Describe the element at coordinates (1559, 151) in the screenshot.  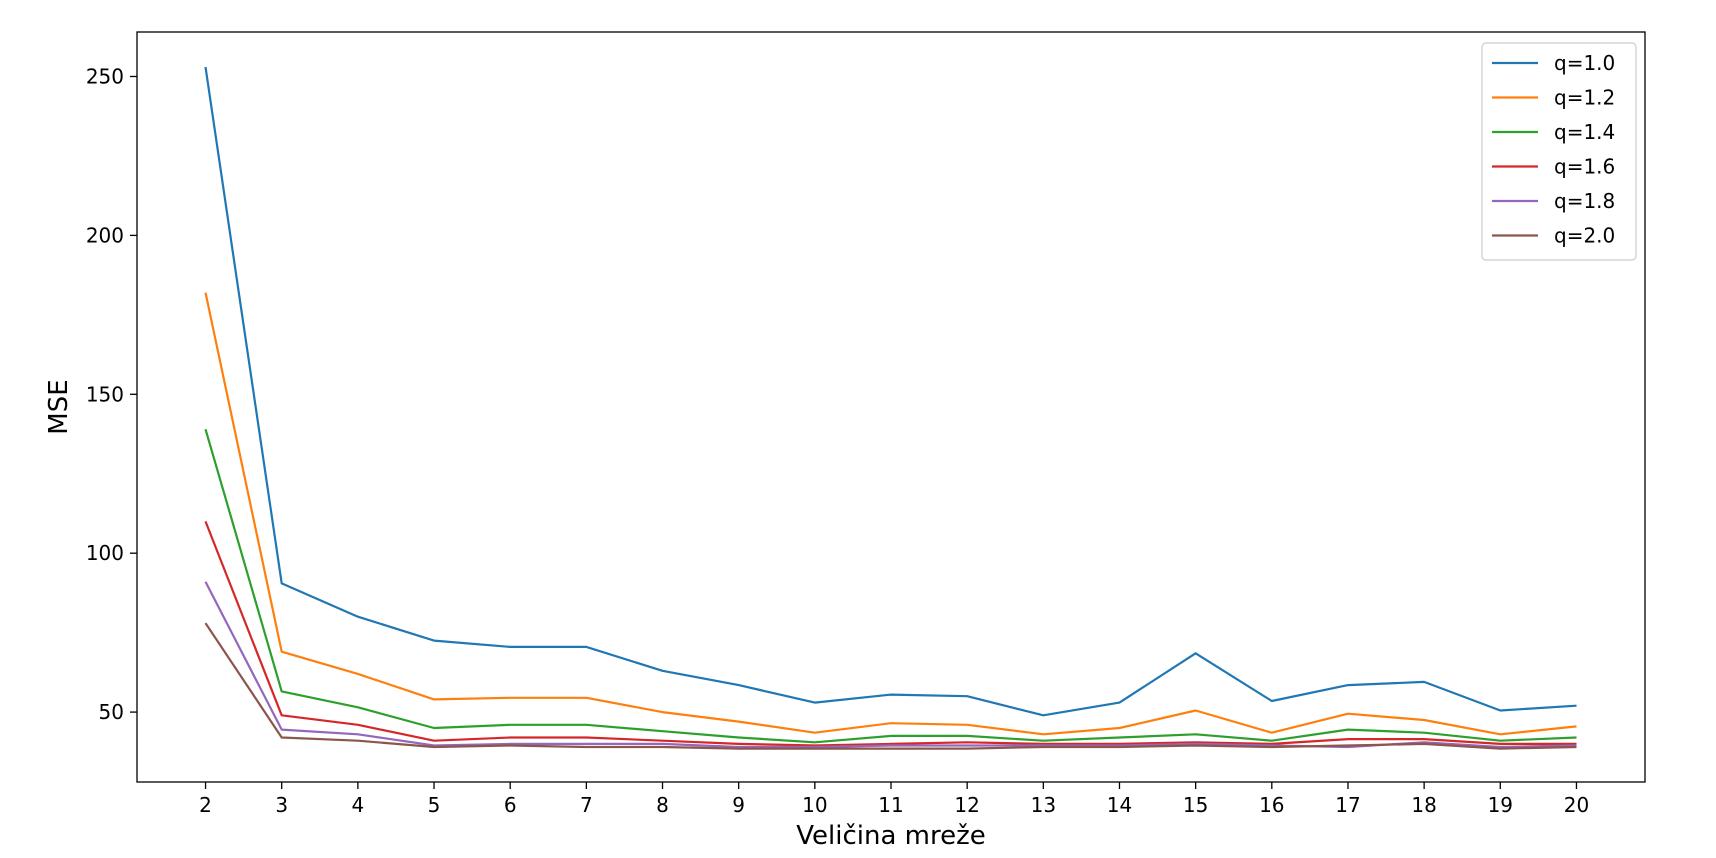
I see `legend: q=1.0 q=1.2 q=1.4 q=1.6 q=1.8 q=2.0` at that location.